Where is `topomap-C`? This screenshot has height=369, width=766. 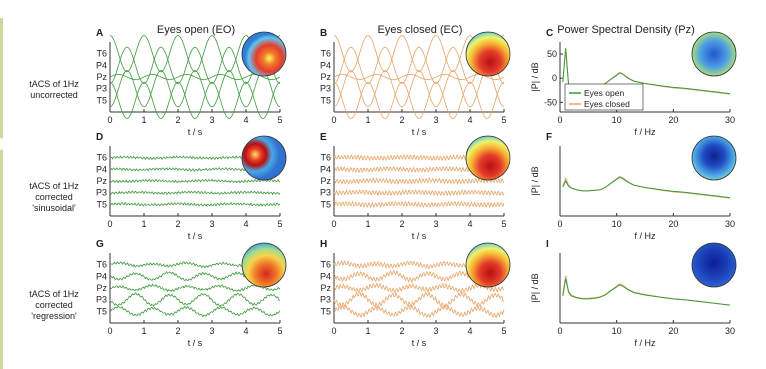
topomap-C is located at coordinates (714, 54).